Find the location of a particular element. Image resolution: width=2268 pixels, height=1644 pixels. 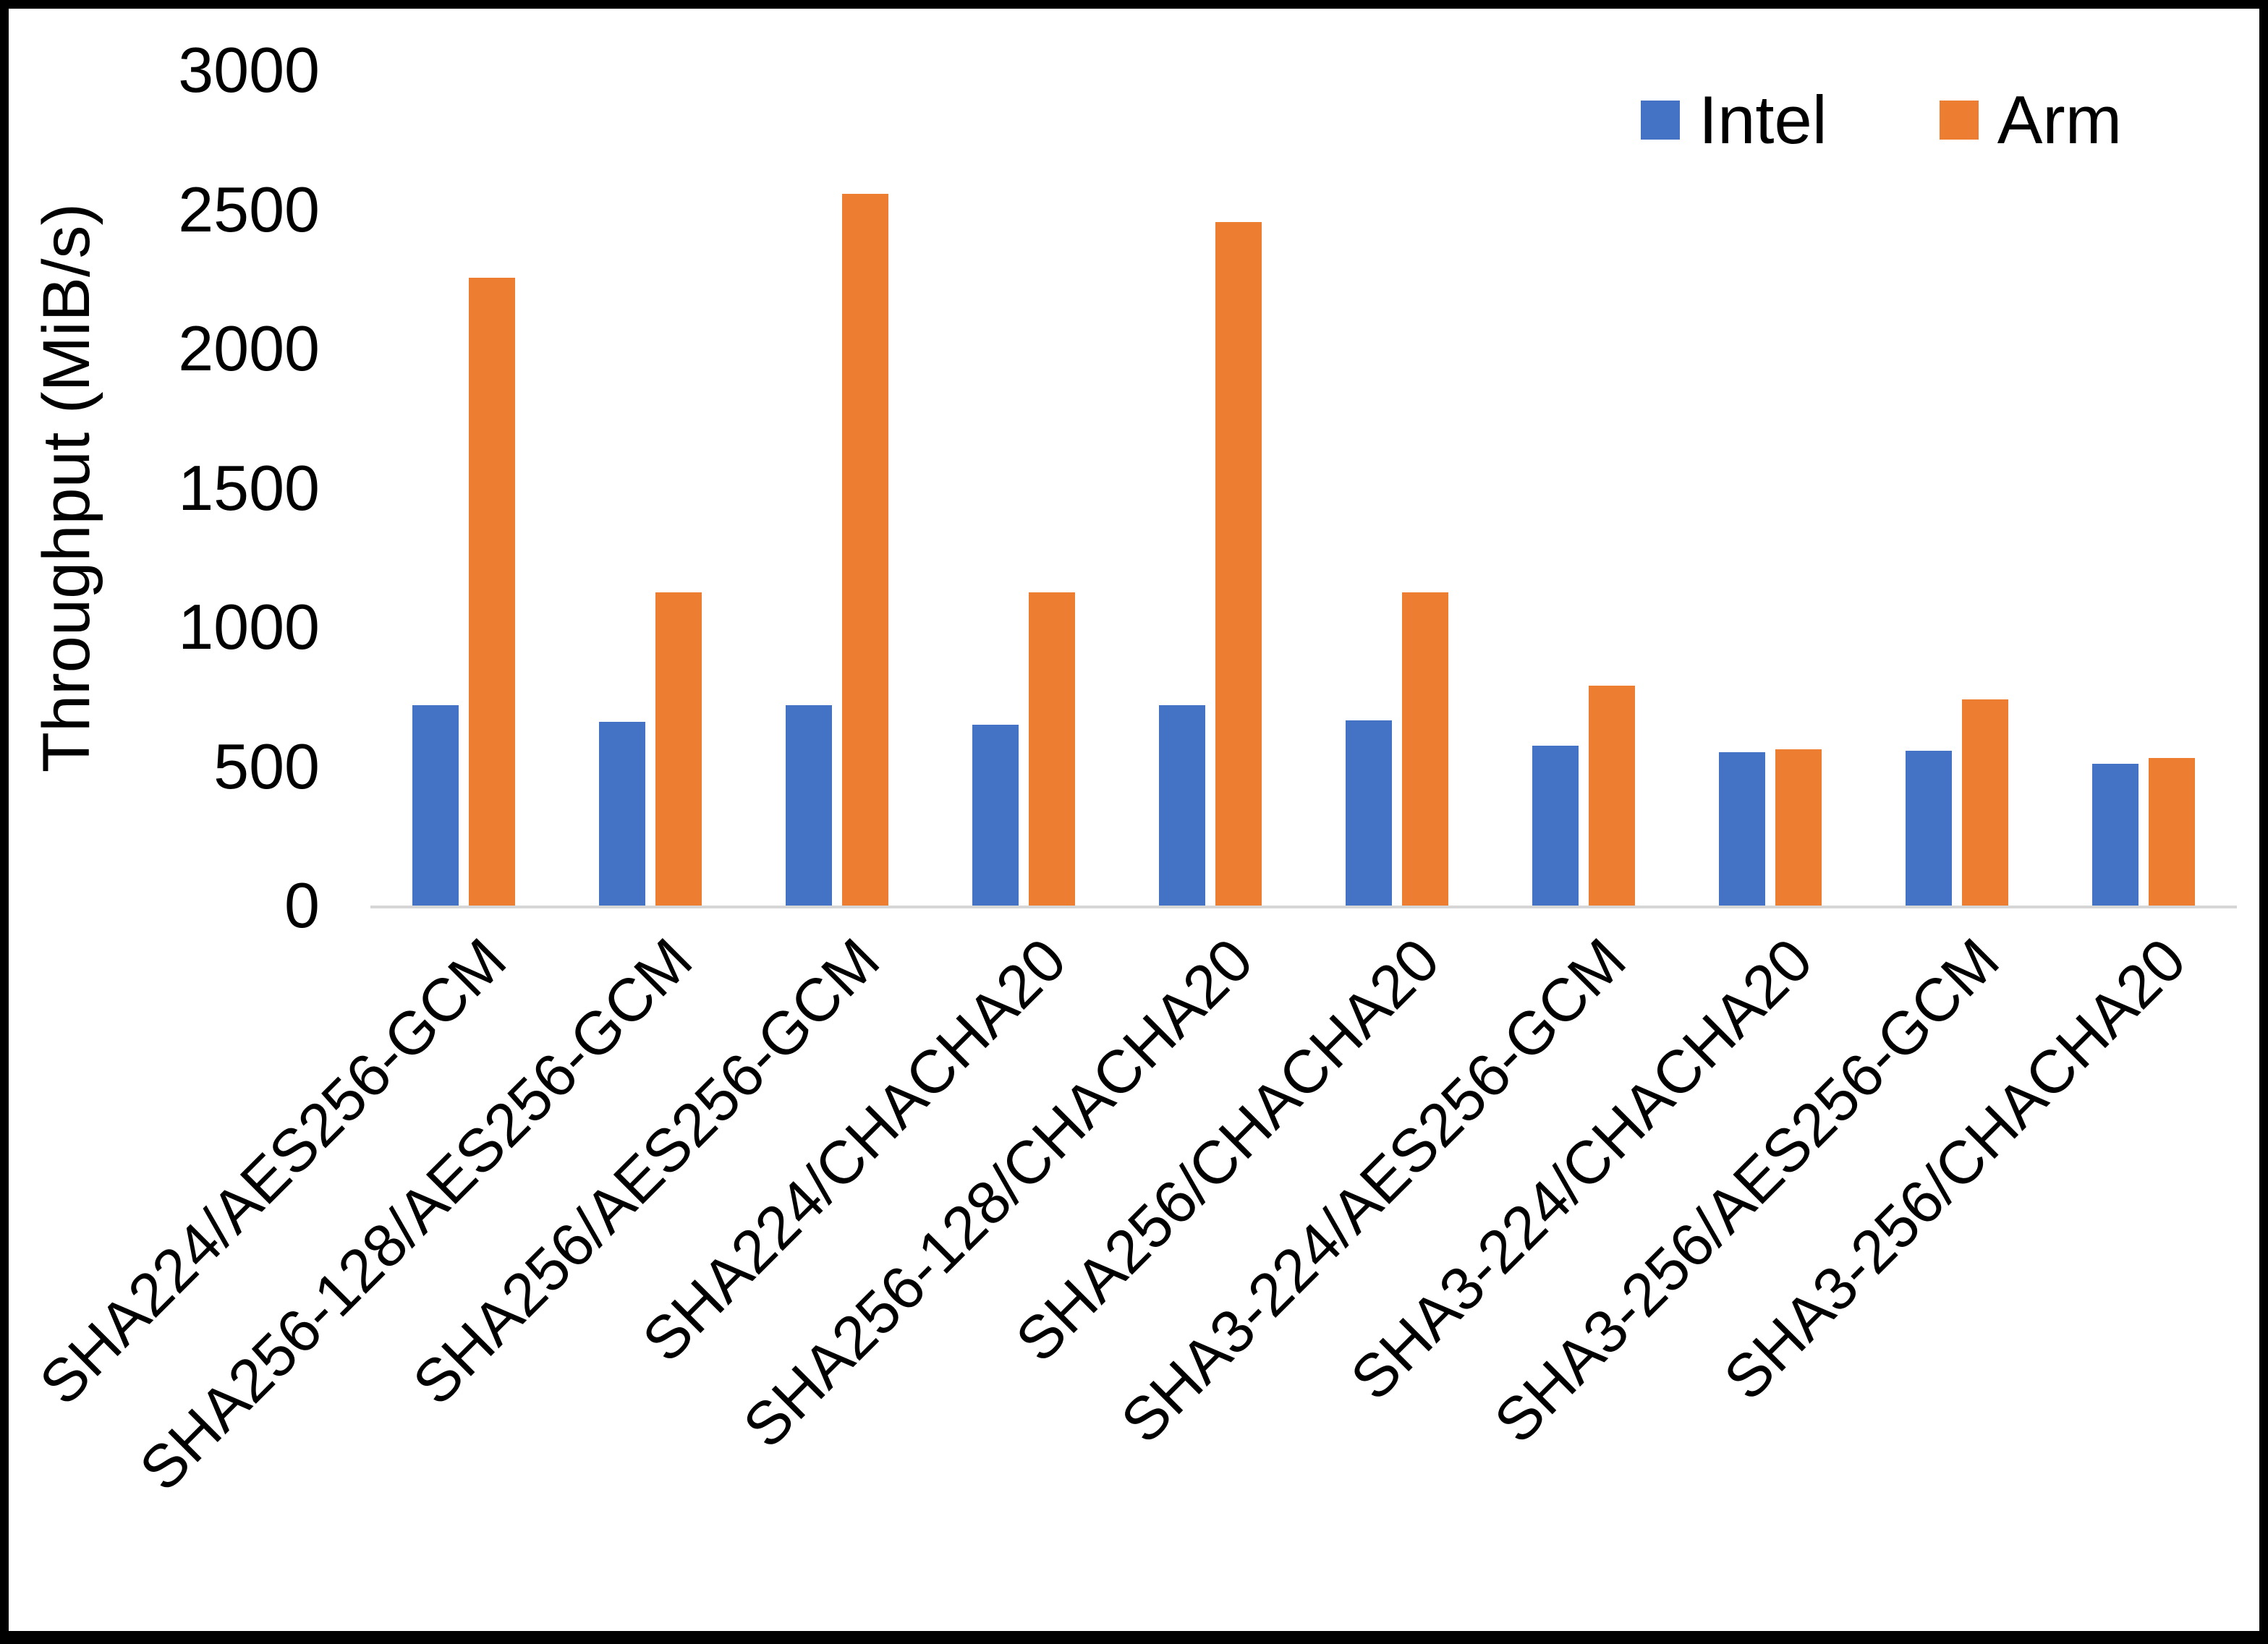

arm-swatch-icon is located at coordinates (1959, 120).